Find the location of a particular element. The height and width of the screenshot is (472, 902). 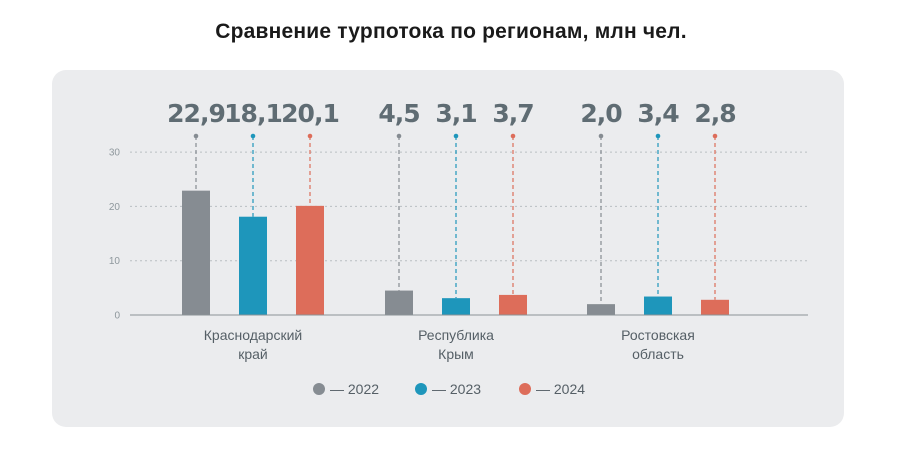

value-label: 20,1 is located at coordinates (310, 113).